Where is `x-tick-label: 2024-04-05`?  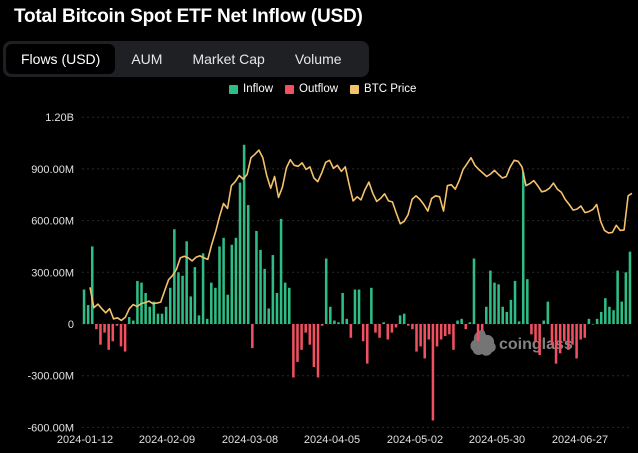 x-tick-label: 2024-04-05 is located at coordinates (332, 440).